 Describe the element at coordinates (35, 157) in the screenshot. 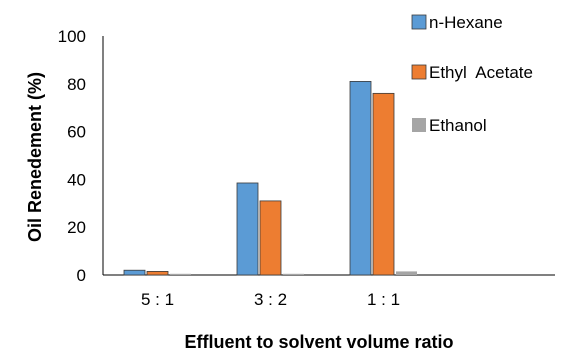

I see `y-axis-title: Oil Renedement (%)` at that location.